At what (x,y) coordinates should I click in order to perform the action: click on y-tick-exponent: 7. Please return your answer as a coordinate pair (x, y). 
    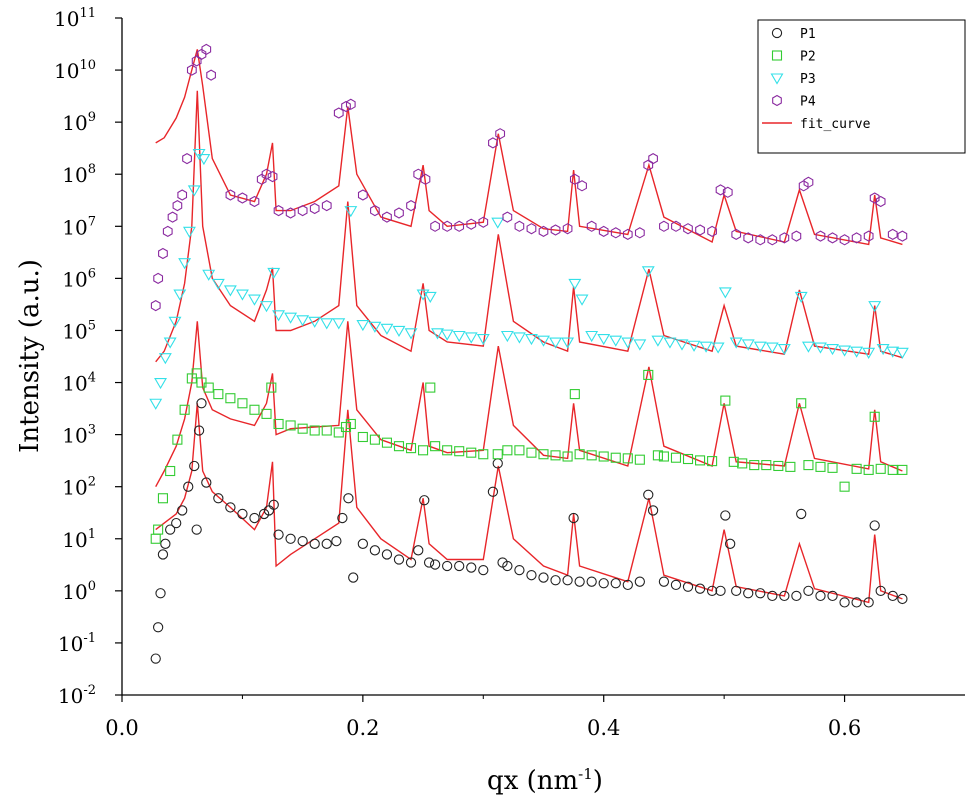
    Looking at the image, I should click on (92, 221).